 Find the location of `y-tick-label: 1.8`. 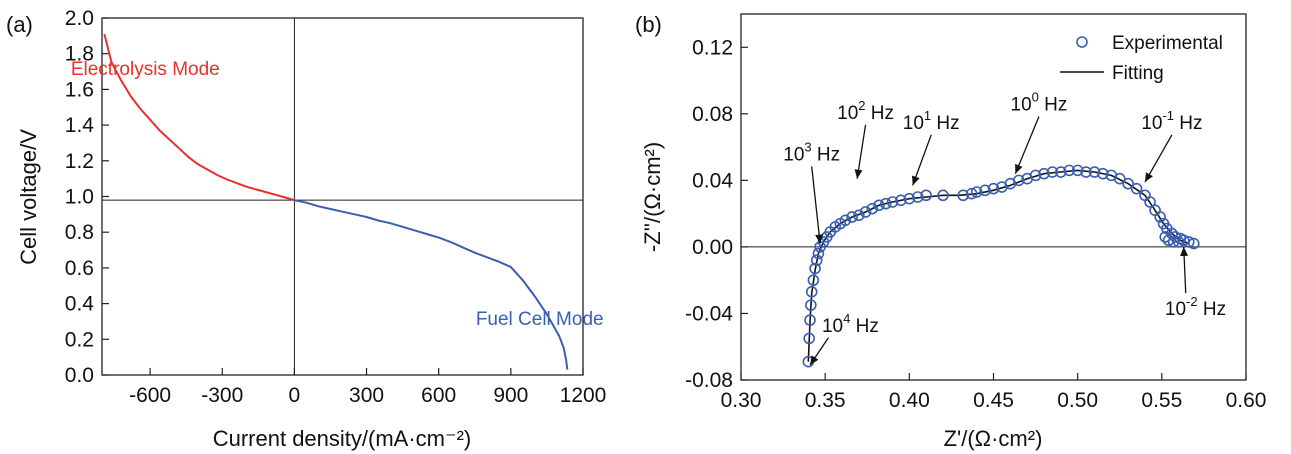

y-tick-label: 1.8 is located at coordinates (79, 54).